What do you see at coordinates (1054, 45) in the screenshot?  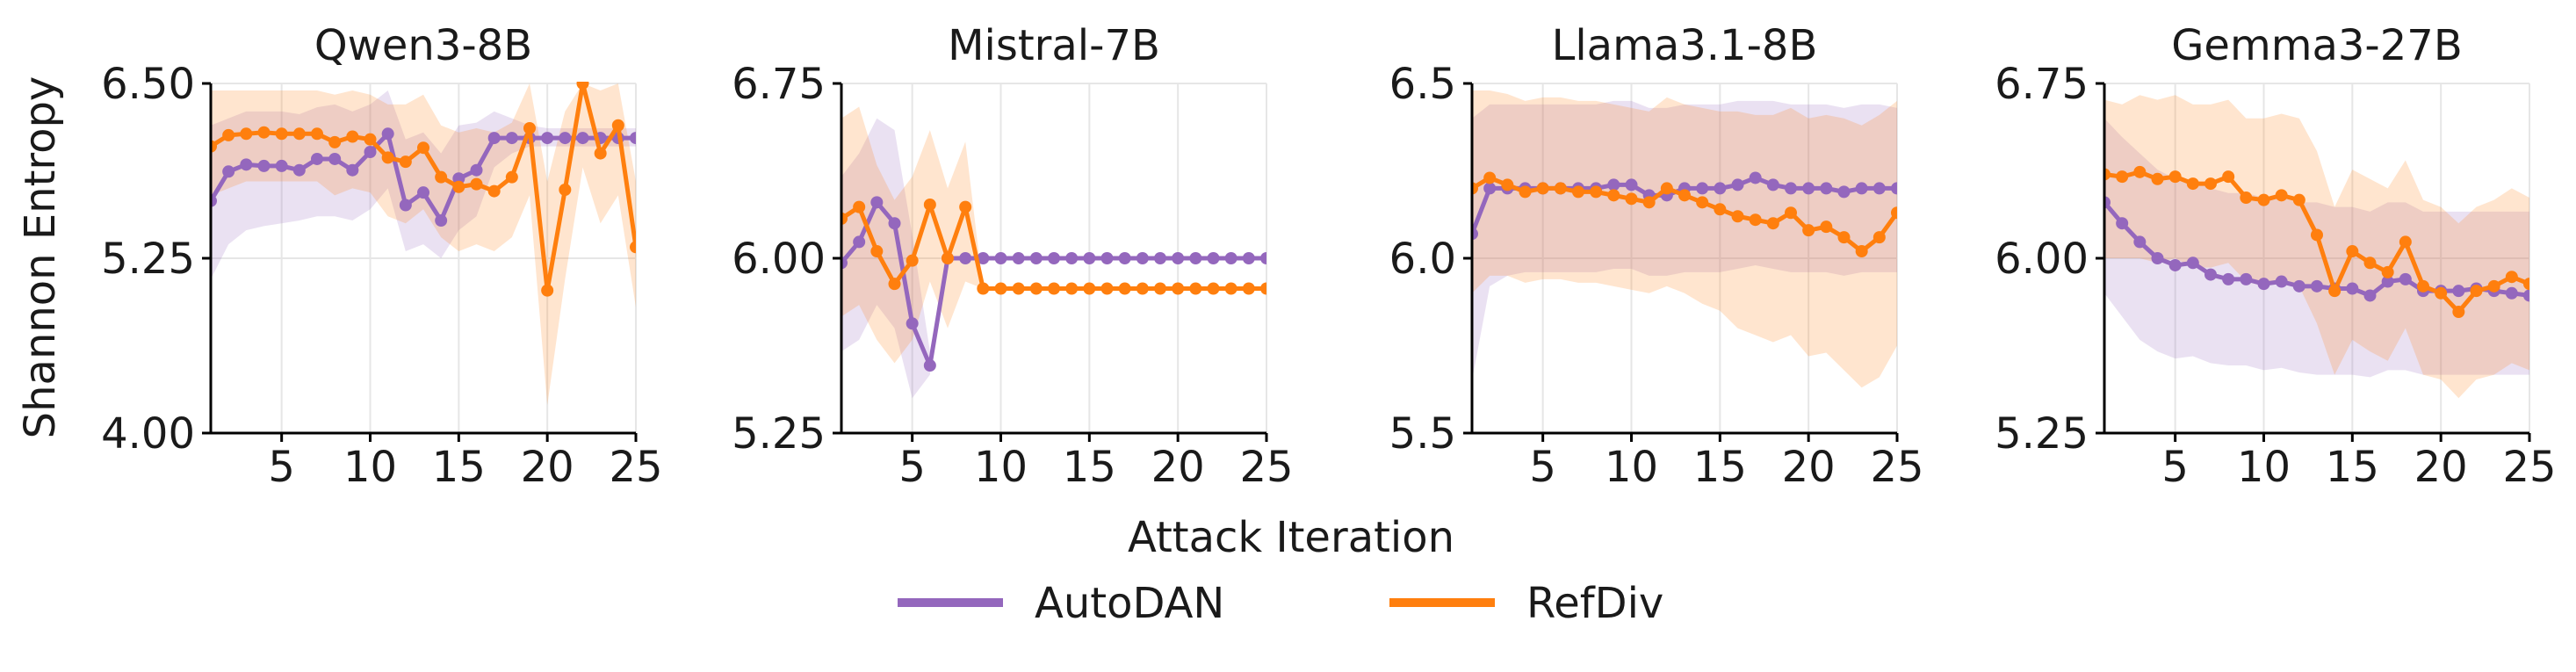 I see `panel-title: Mistral-7B` at bounding box center [1054, 45].